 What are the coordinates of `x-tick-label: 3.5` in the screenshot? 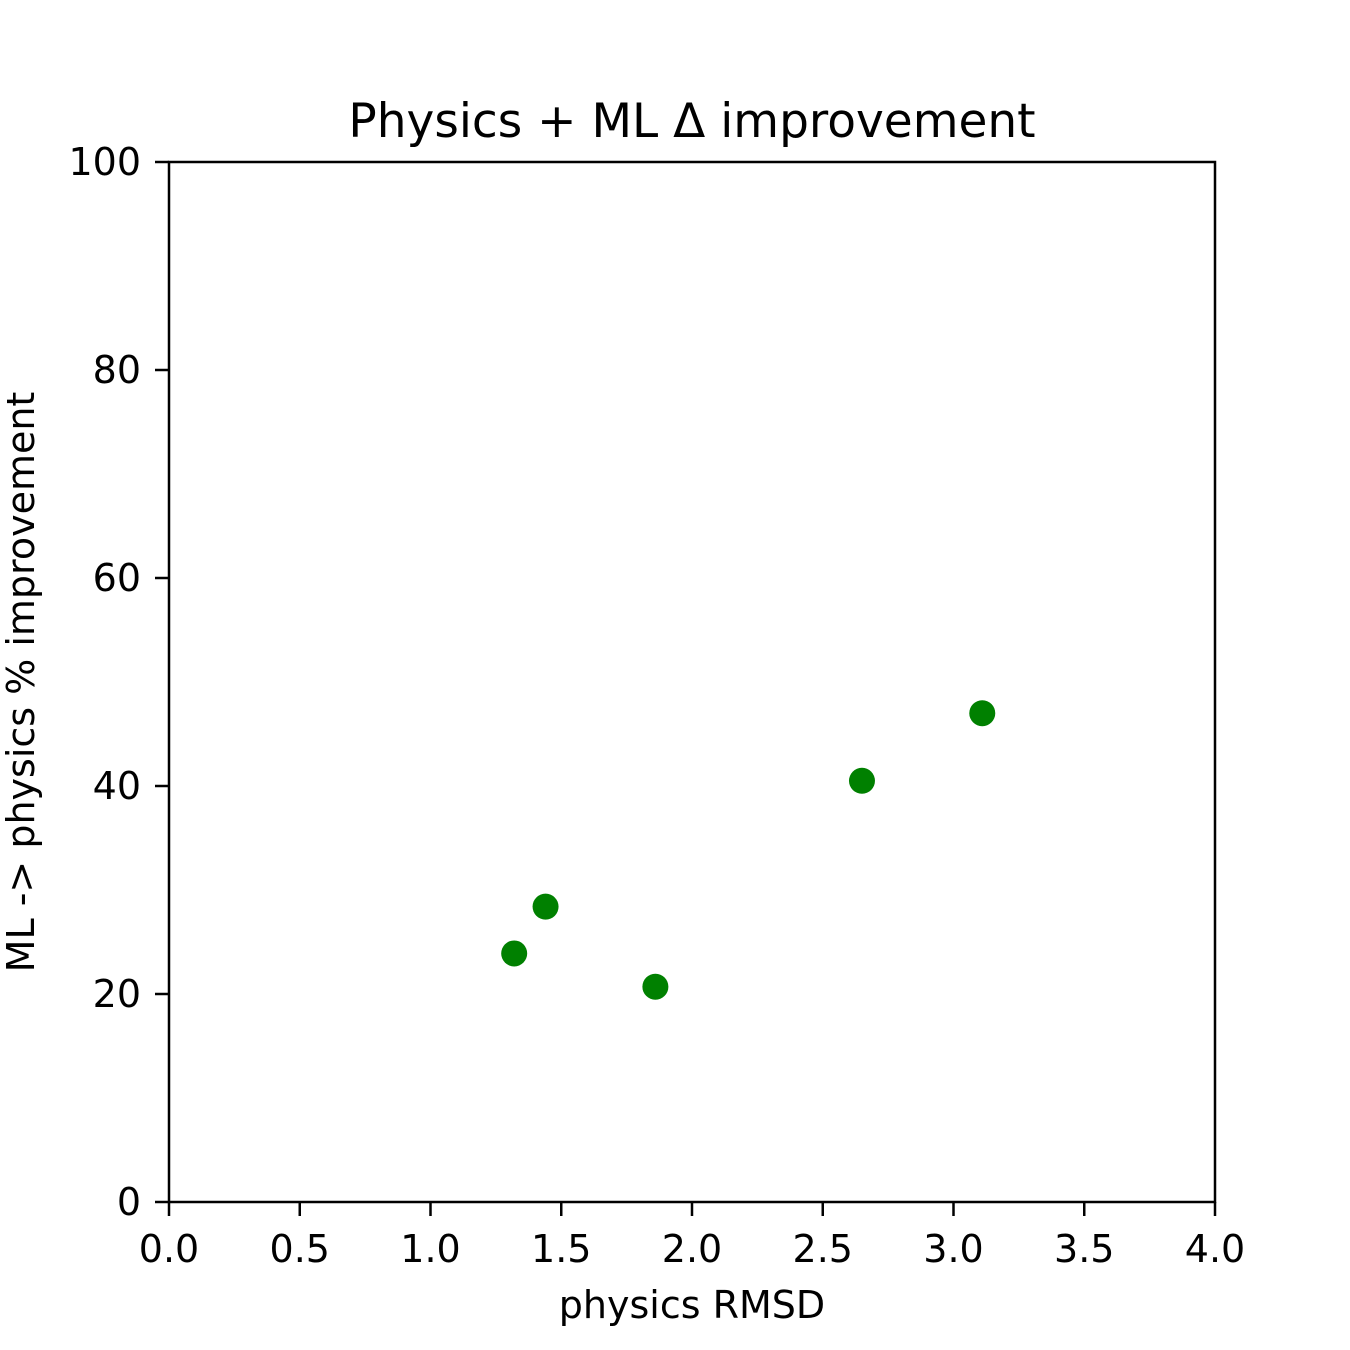 It's located at (1084, 1249).